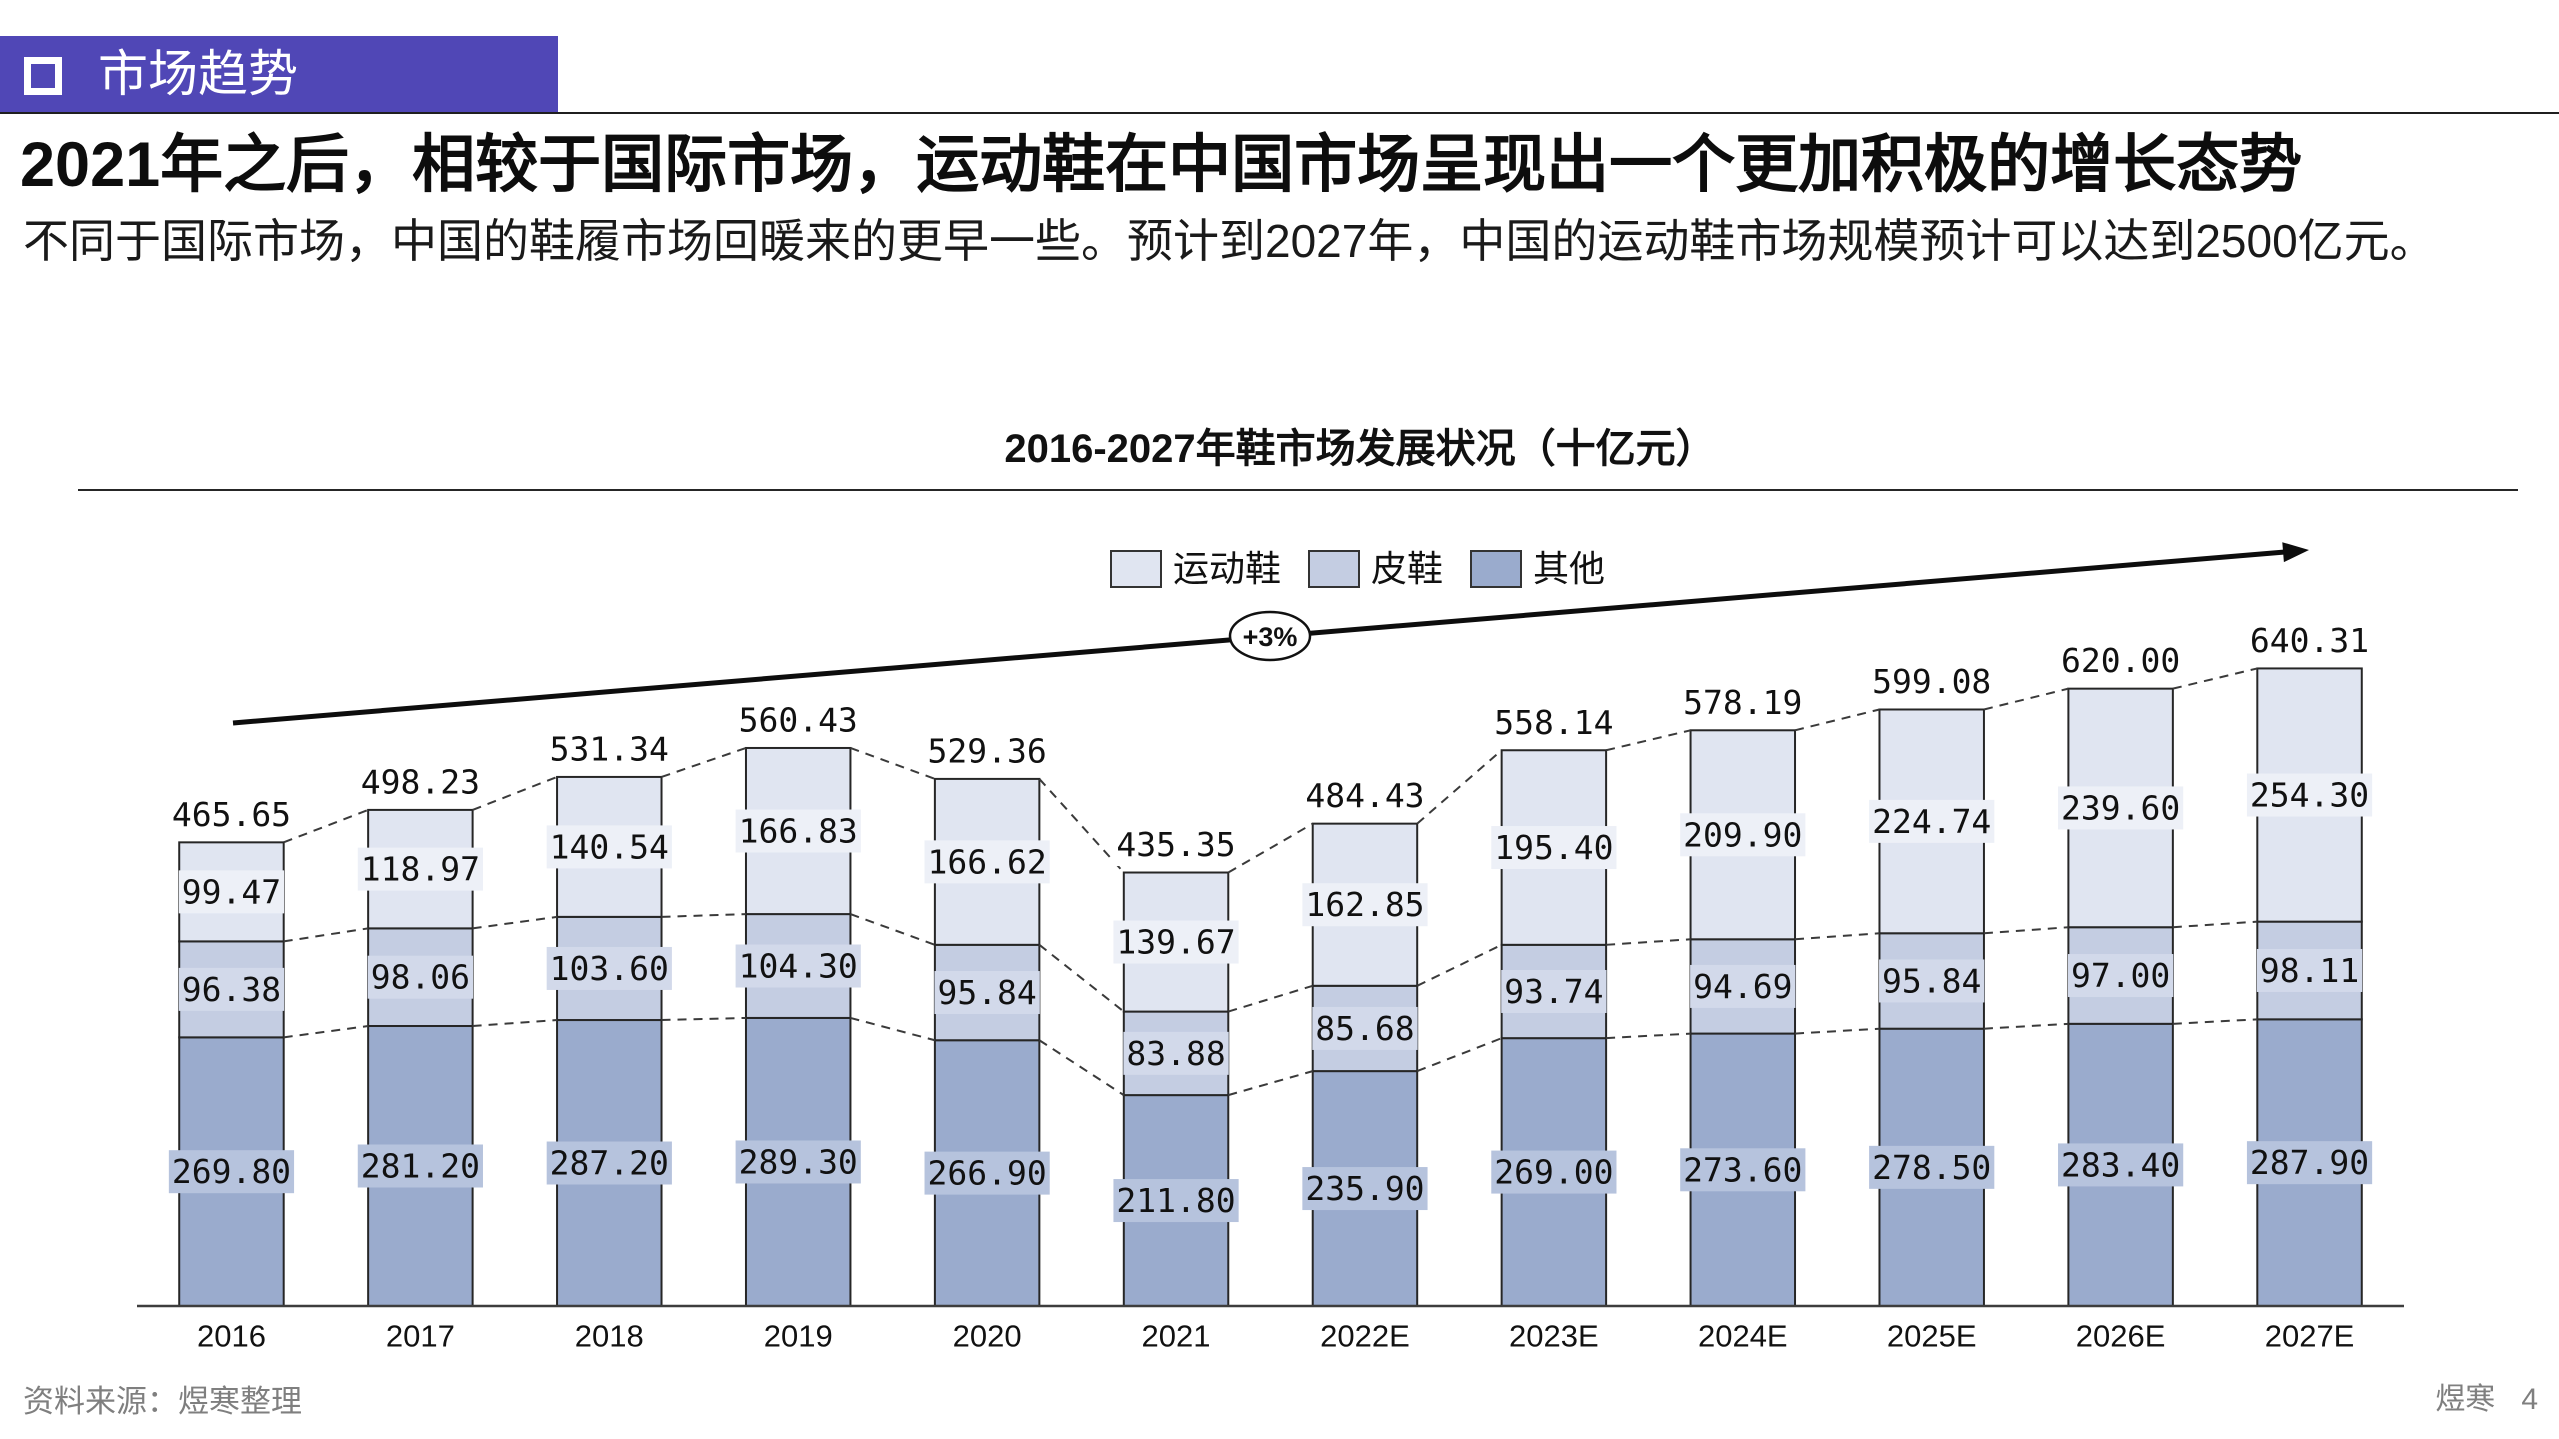 This screenshot has width=2559, height=1439. I want to click on segment-value-label: 289.30, so click(798, 1161).